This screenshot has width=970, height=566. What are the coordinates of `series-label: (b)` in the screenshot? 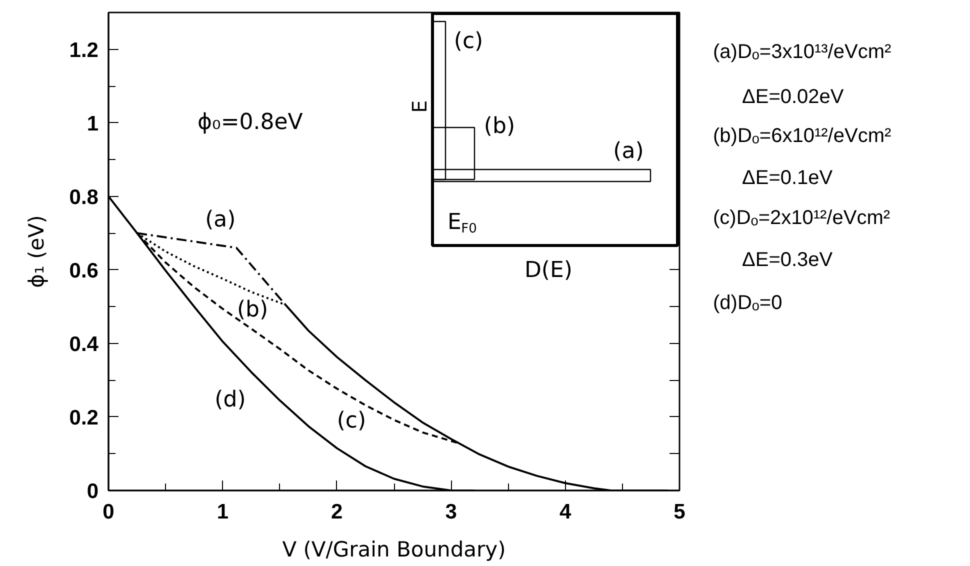 It's located at (252, 309).